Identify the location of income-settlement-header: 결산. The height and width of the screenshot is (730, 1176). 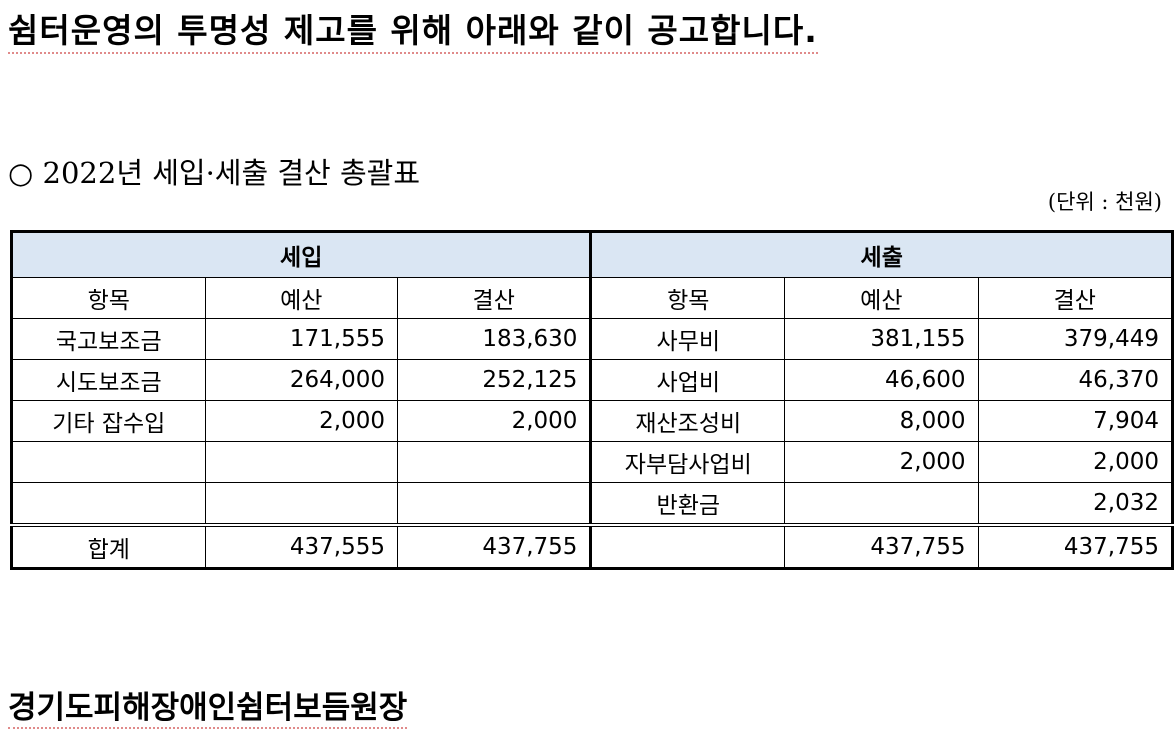
(494, 298).